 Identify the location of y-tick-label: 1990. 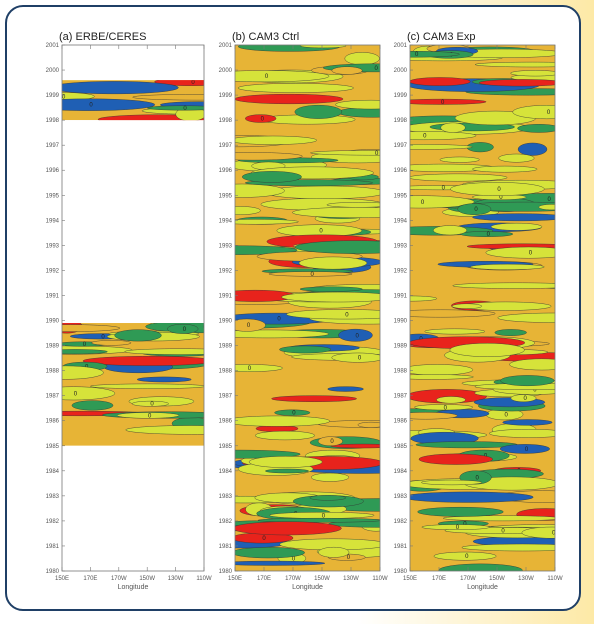
(401, 322).